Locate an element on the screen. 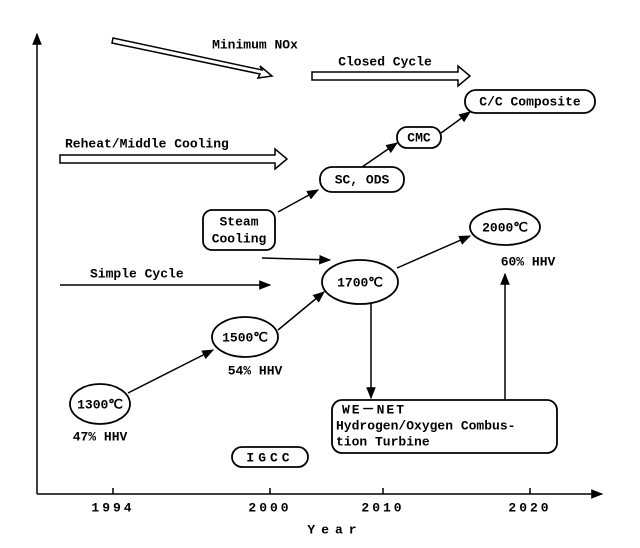 The width and height of the screenshot is (640, 548). we-net-box is located at coordinates (444, 426).